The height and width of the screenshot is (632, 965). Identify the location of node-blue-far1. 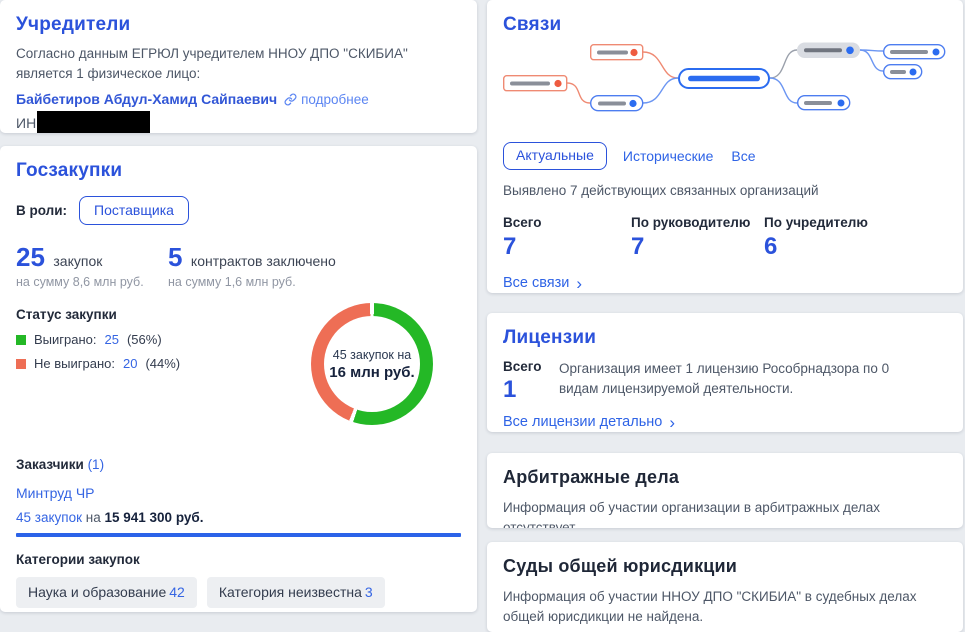
(914, 51).